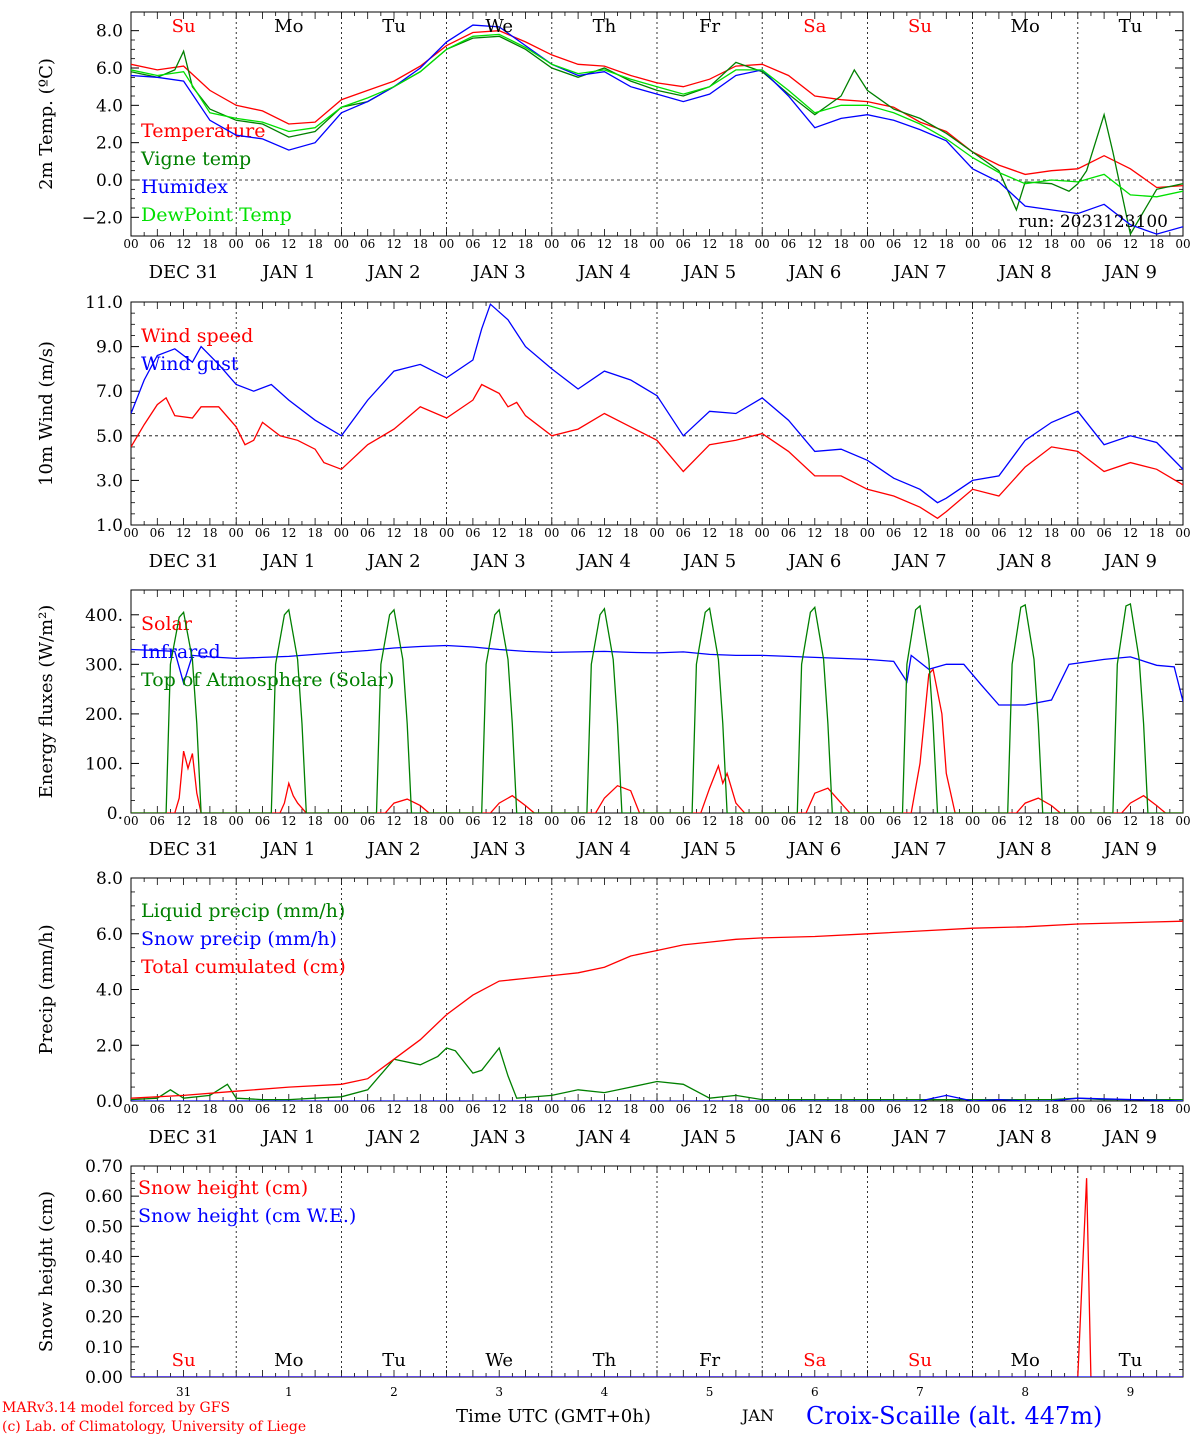 This screenshot has width=1194, height=1444. Describe the element at coordinates (657, 675) in the screenshot. I see `series-line-infrared` at that location.